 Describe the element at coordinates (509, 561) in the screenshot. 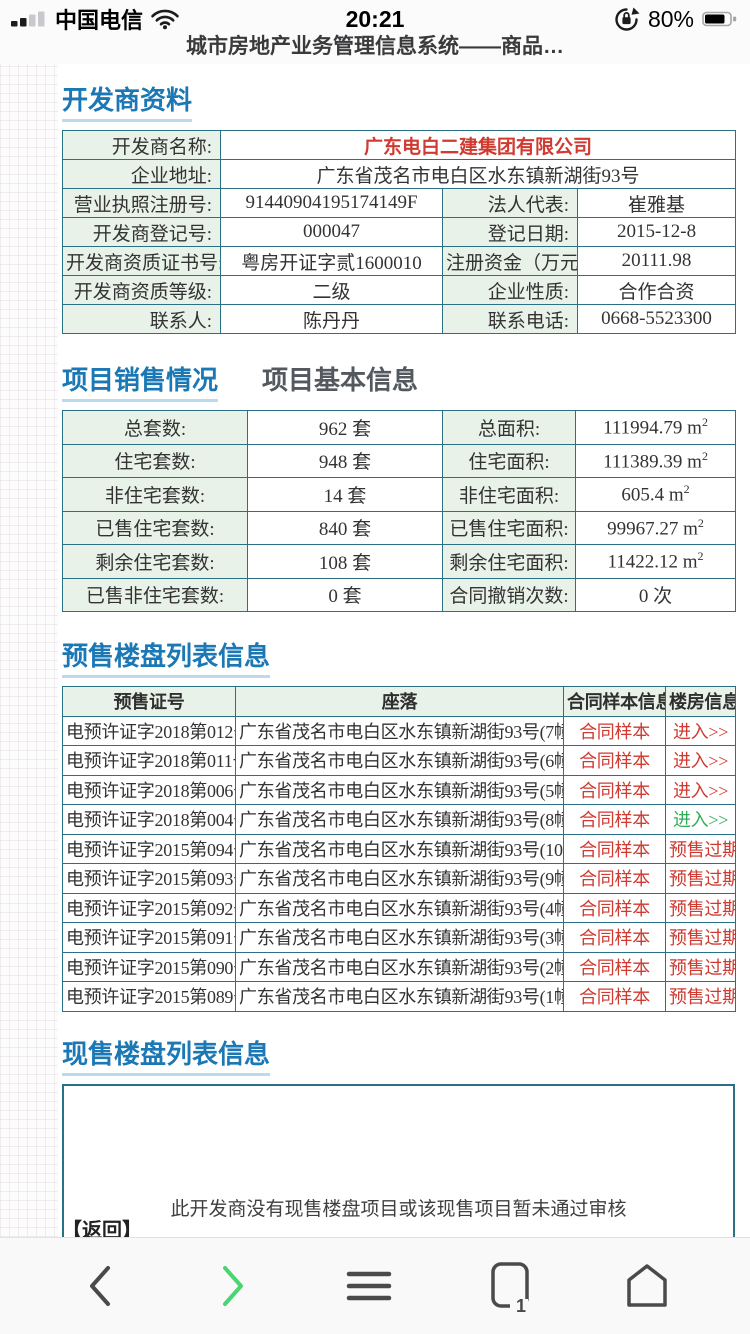

I see `field-label: 剩余住宅面积:` at that location.